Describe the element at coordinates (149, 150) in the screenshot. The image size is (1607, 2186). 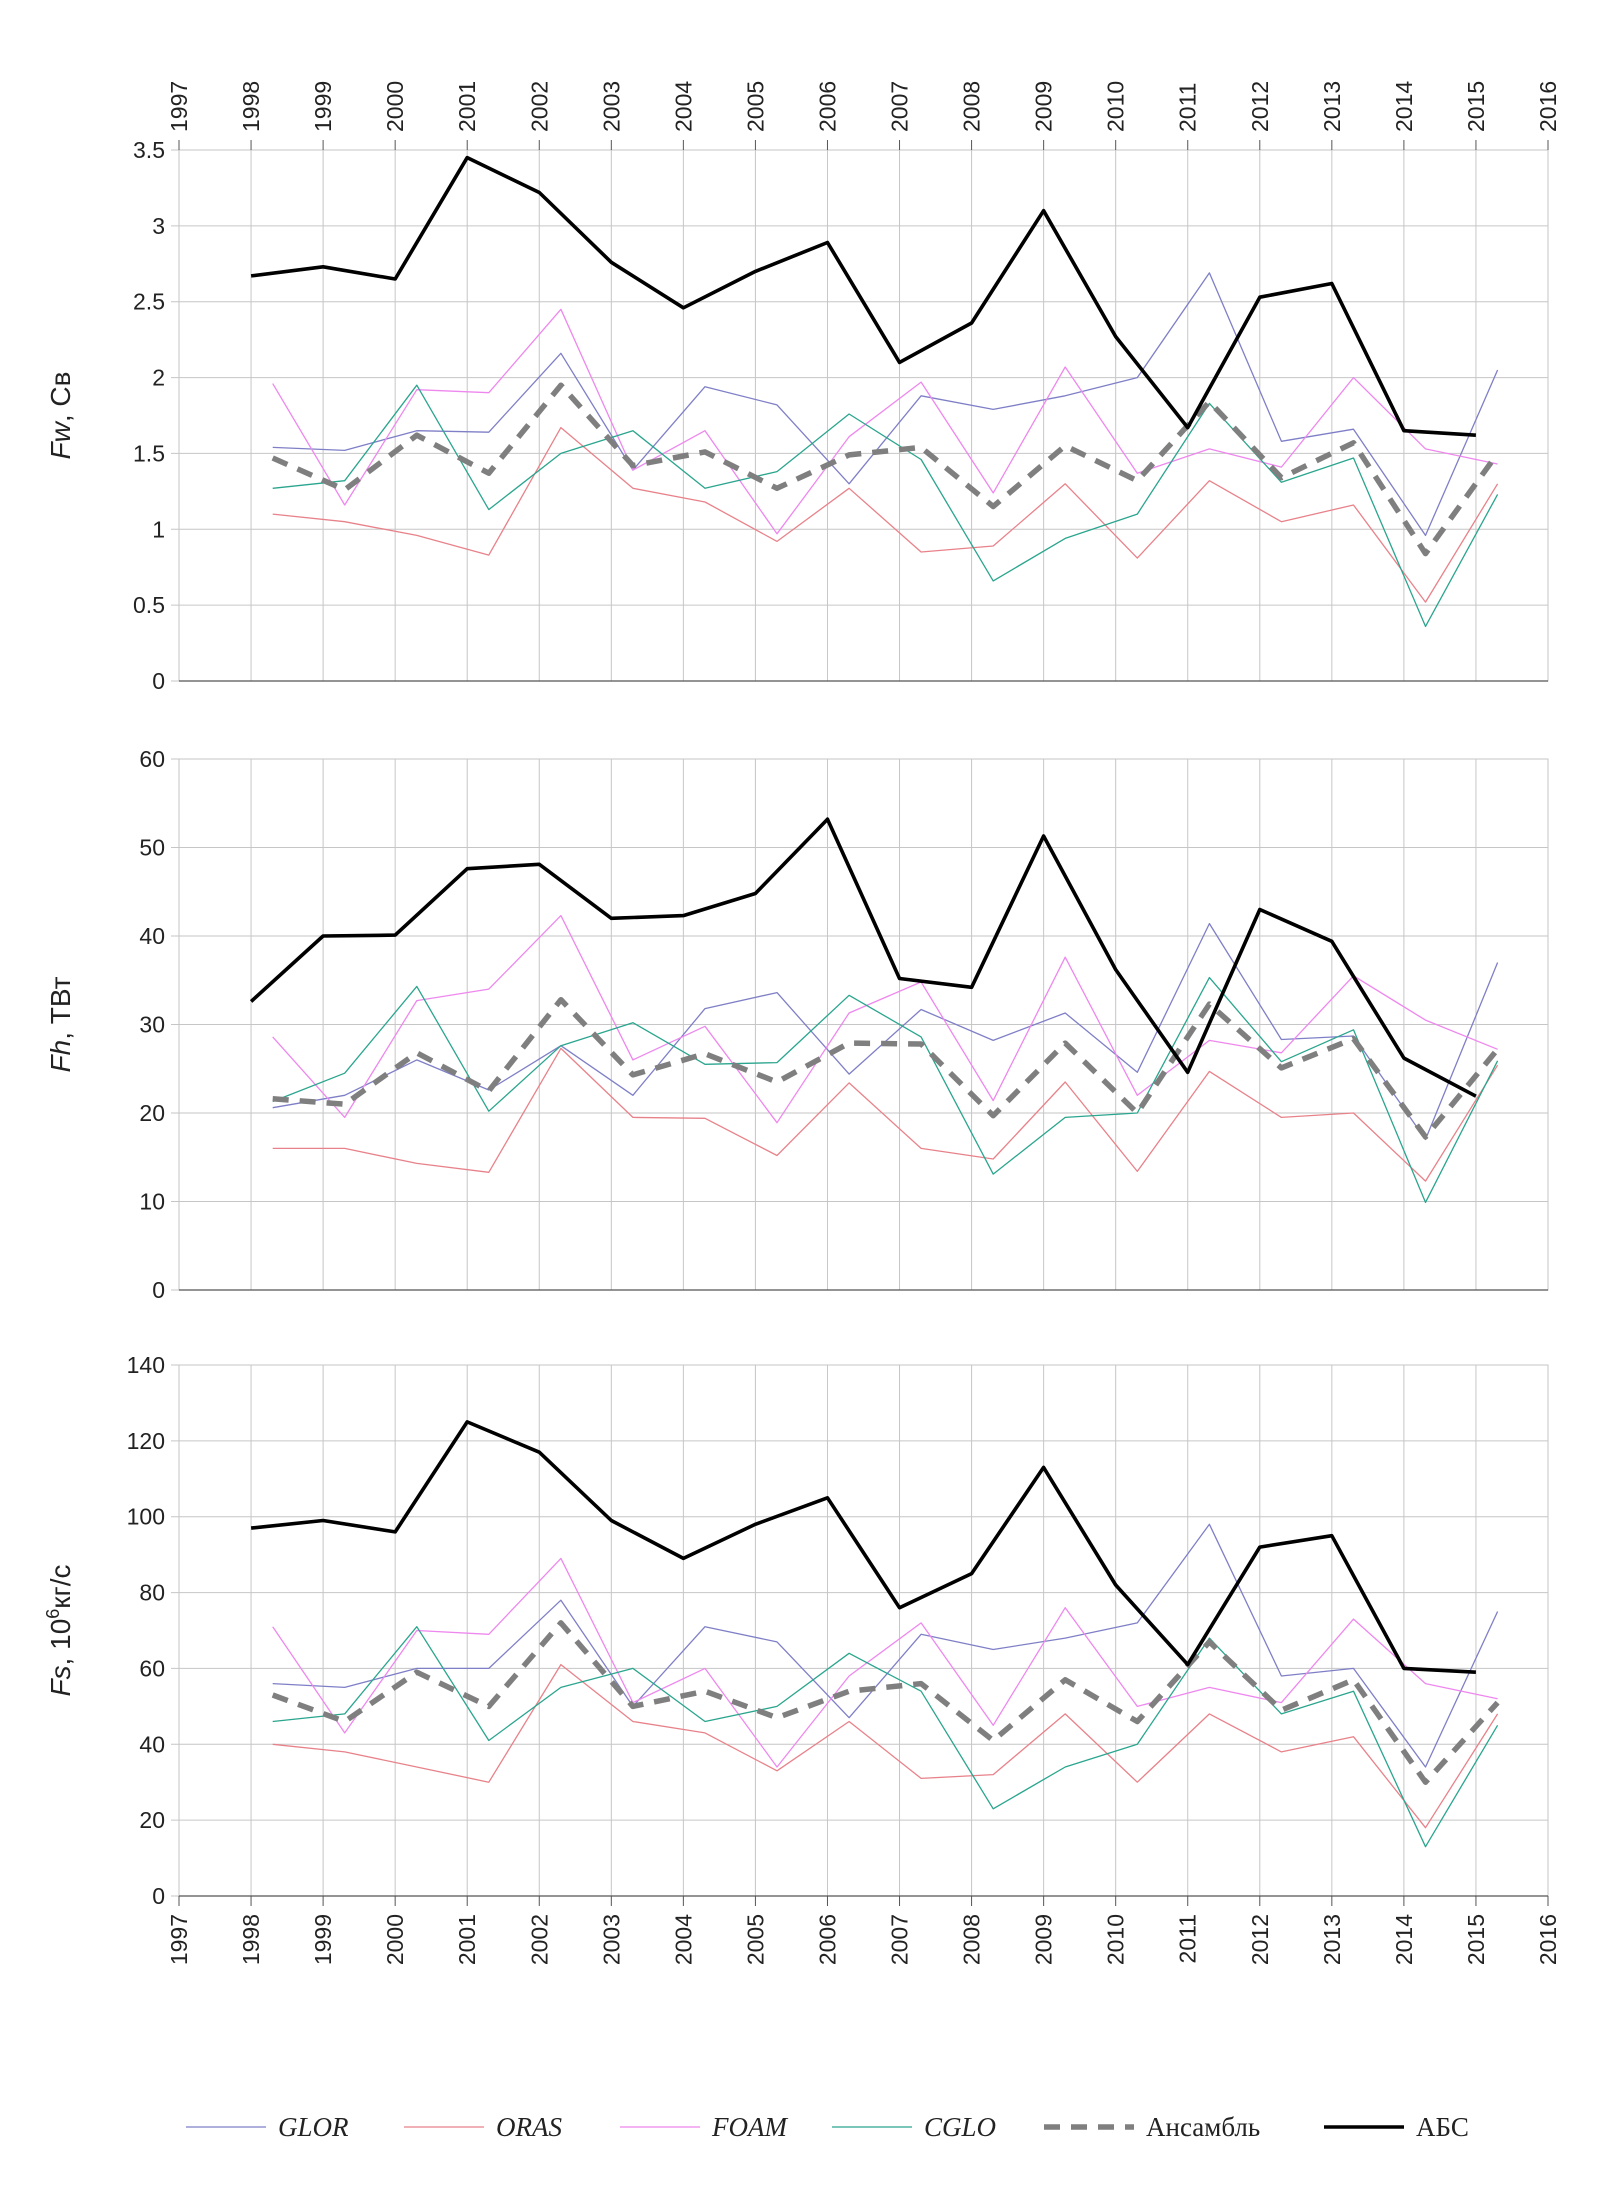
I see `y-tick-label: 3.5` at that location.